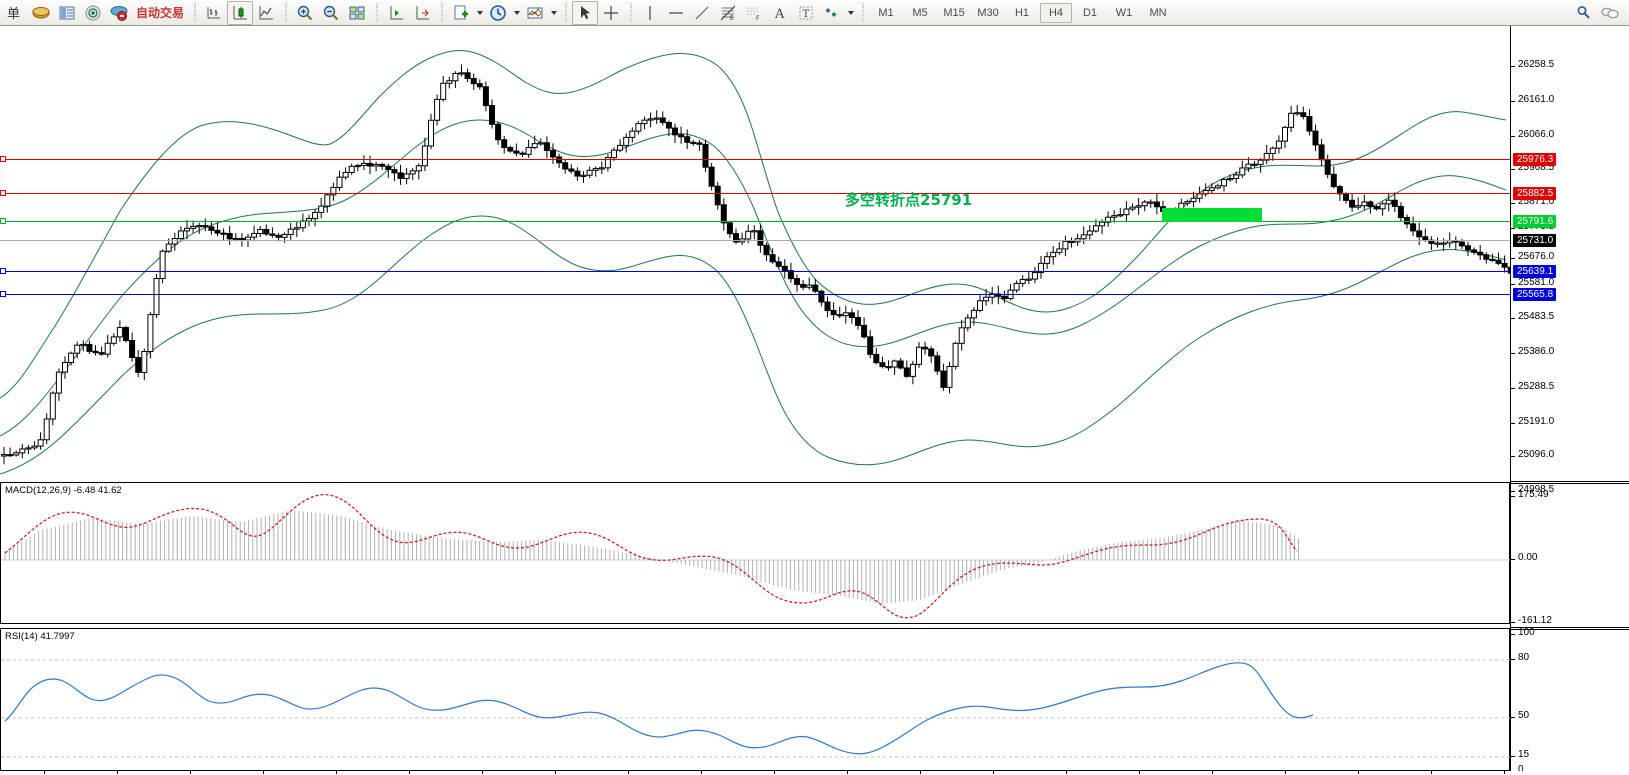 The width and height of the screenshot is (1629, 775). What do you see at coordinates (909, 200) in the screenshot?
I see `pivot-annotation-text: 多空转折点25791` at bounding box center [909, 200].